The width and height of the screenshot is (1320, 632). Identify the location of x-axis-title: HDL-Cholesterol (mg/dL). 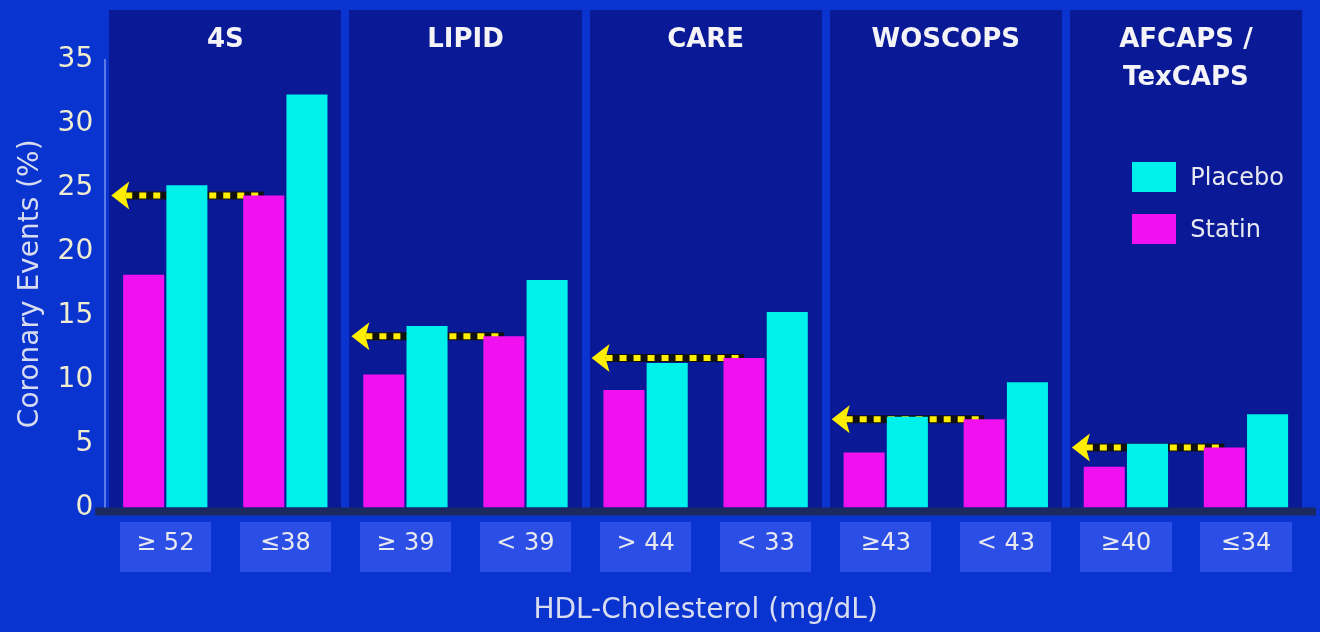
(705, 609).